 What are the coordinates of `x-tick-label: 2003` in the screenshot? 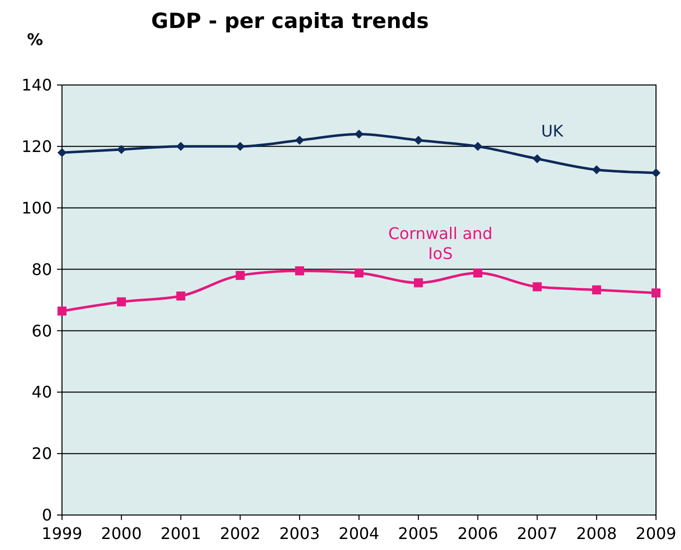 It's located at (299, 533).